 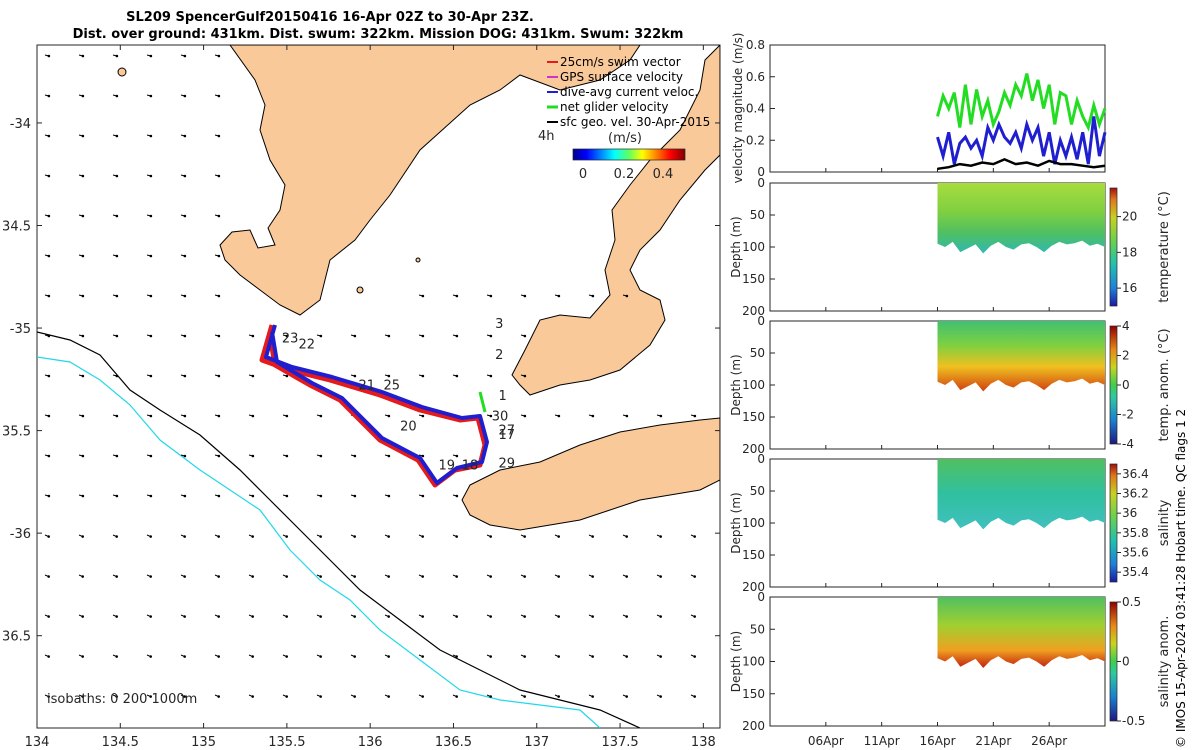 What do you see at coordinates (703, 742) in the screenshot?
I see `x-tick-label: 138` at bounding box center [703, 742].